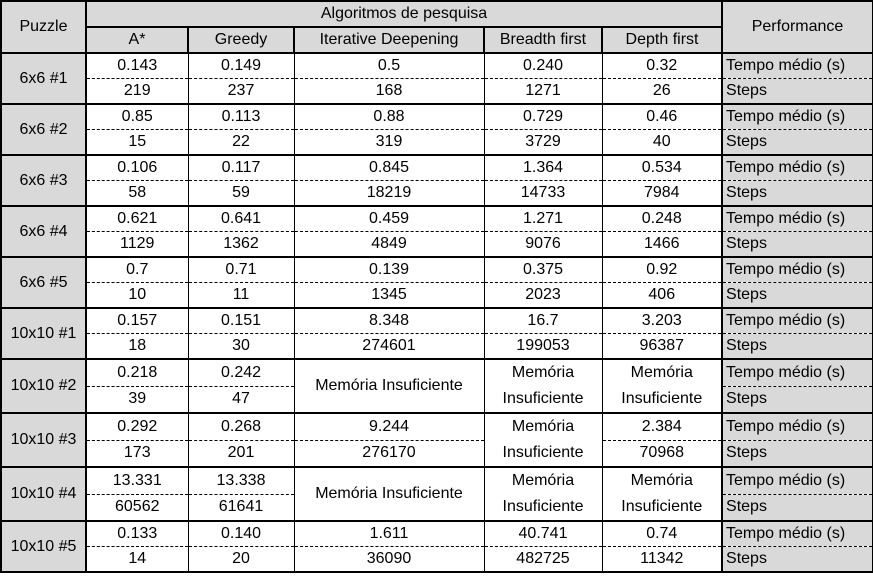  What do you see at coordinates (543, 320) in the screenshot?
I see `time-value: 16.7` at bounding box center [543, 320].